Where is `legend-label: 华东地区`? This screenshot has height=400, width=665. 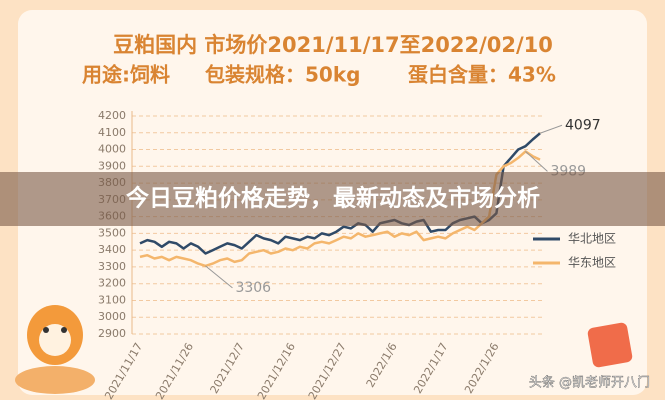
legend-label: 华东地区 is located at coordinates (592, 263).